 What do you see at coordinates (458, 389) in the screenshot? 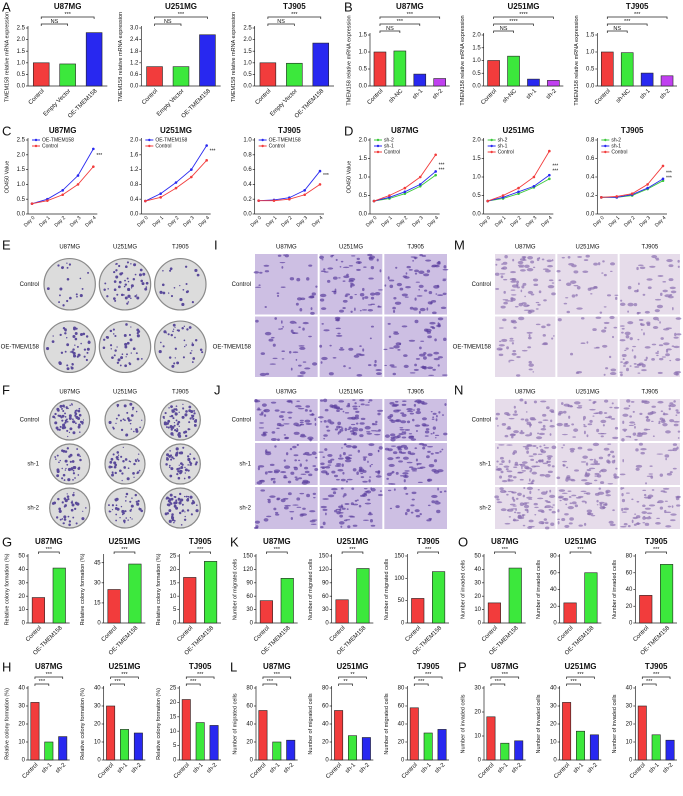
I see `panel-letter: N` at bounding box center [458, 389].